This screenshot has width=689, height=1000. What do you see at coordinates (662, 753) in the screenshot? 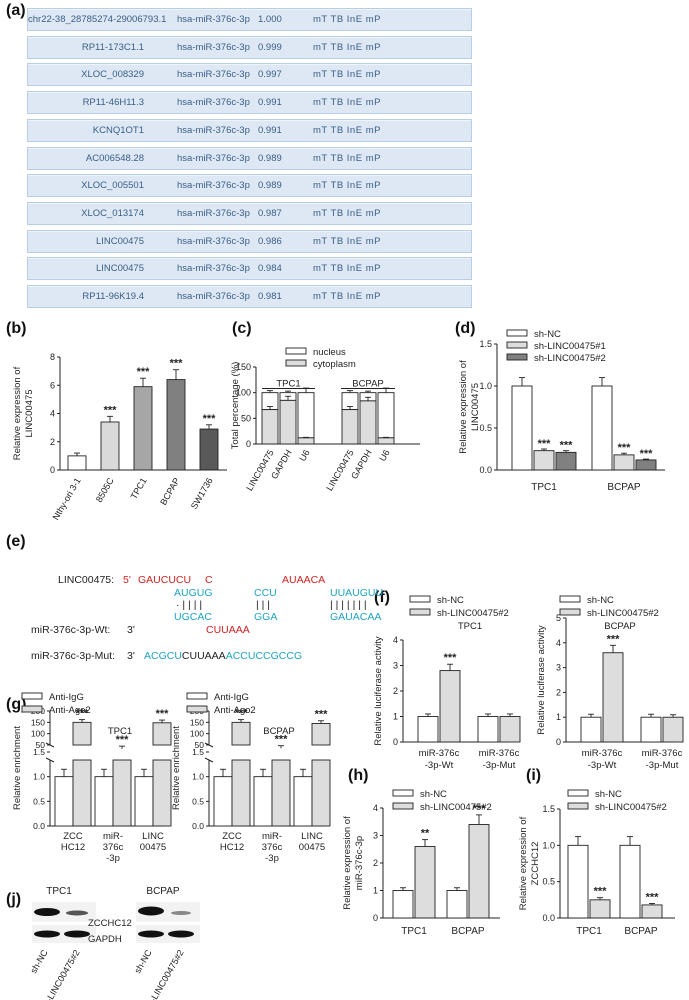
I see `x-tick-label: miR-376c` at bounding box center [662, 753].